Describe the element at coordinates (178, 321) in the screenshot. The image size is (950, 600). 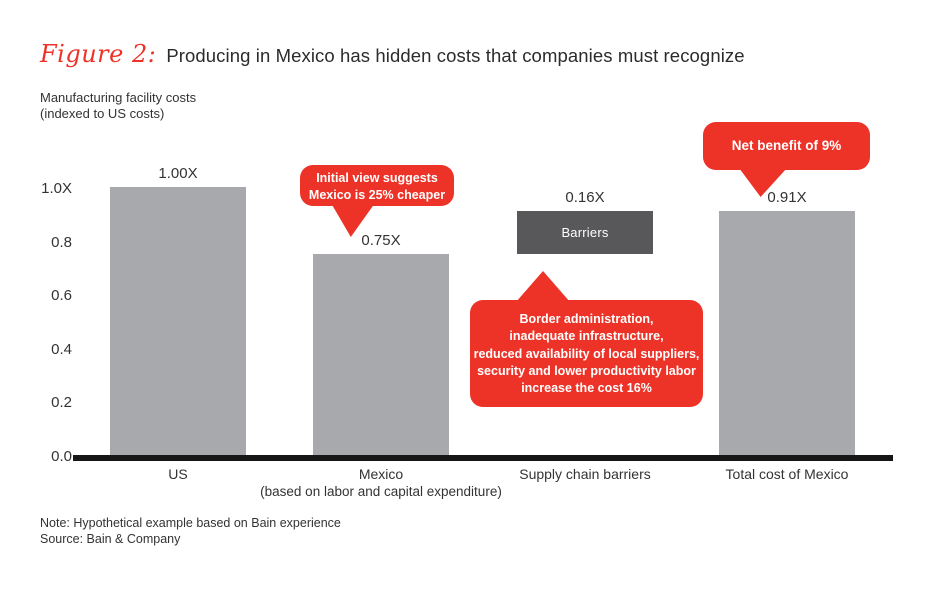
I see `bar-us` at that location.